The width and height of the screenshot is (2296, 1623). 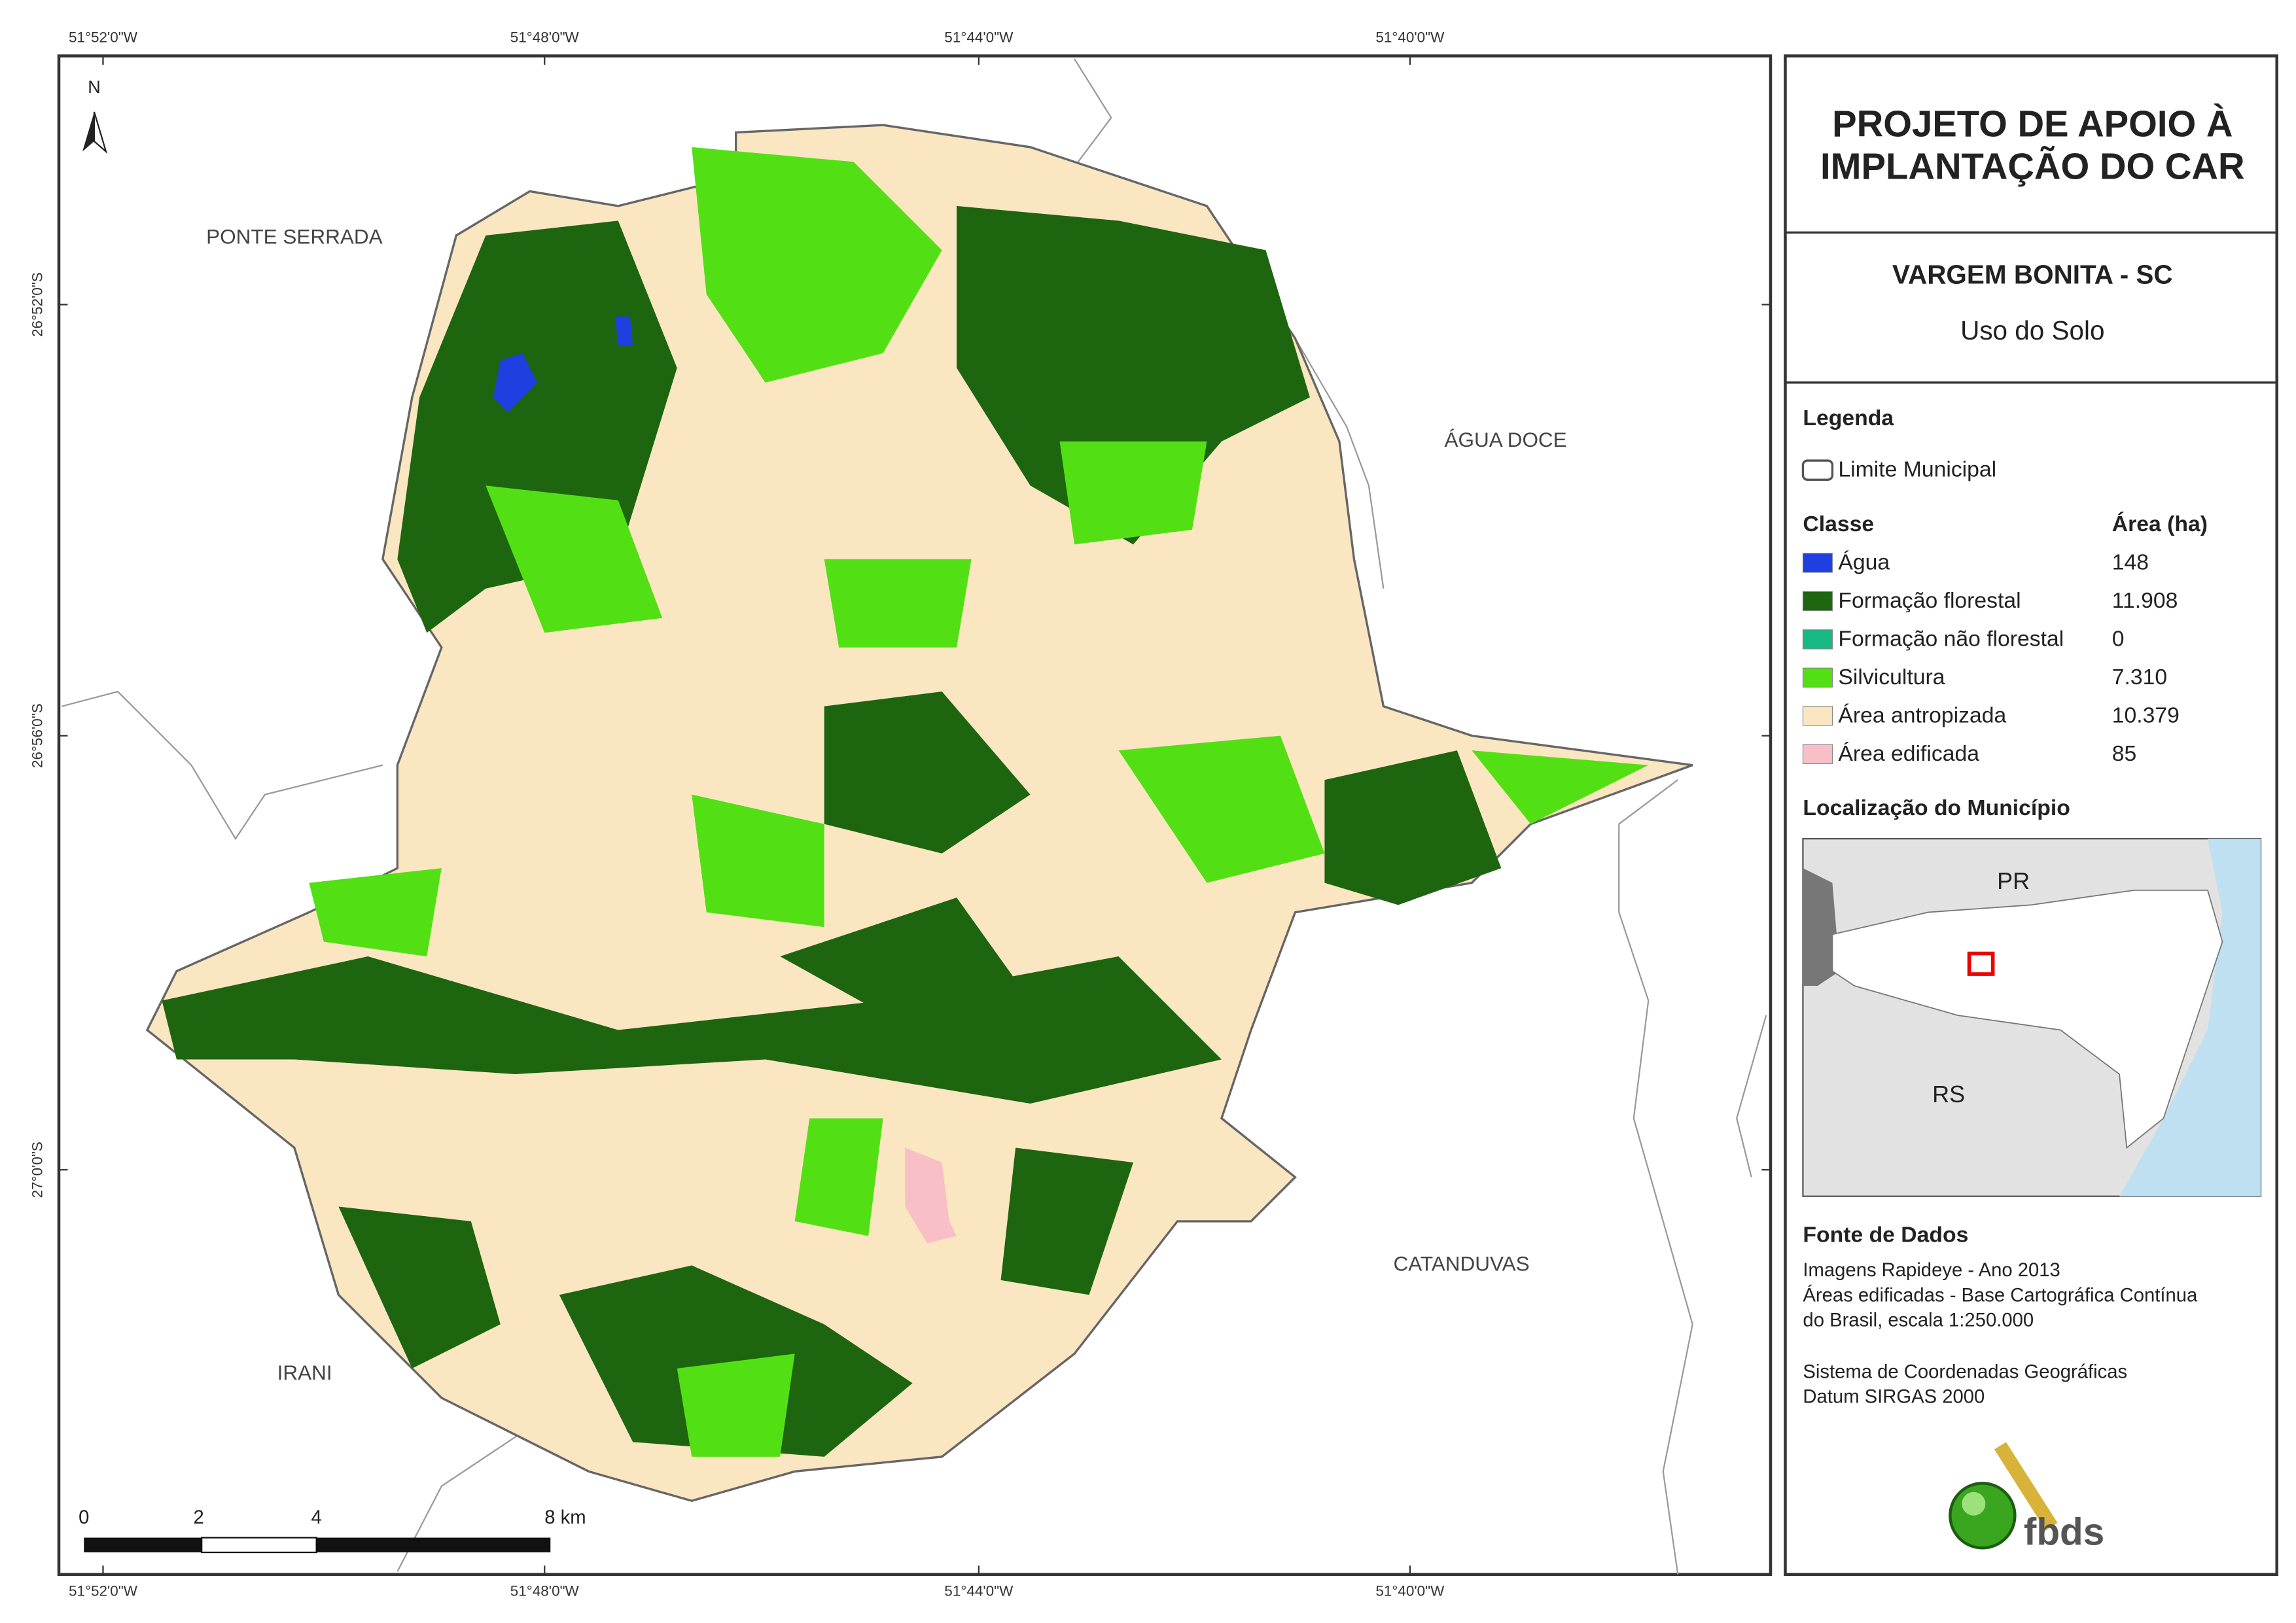 I want to click on logo-highlight, so click(x=1974, y=1504).